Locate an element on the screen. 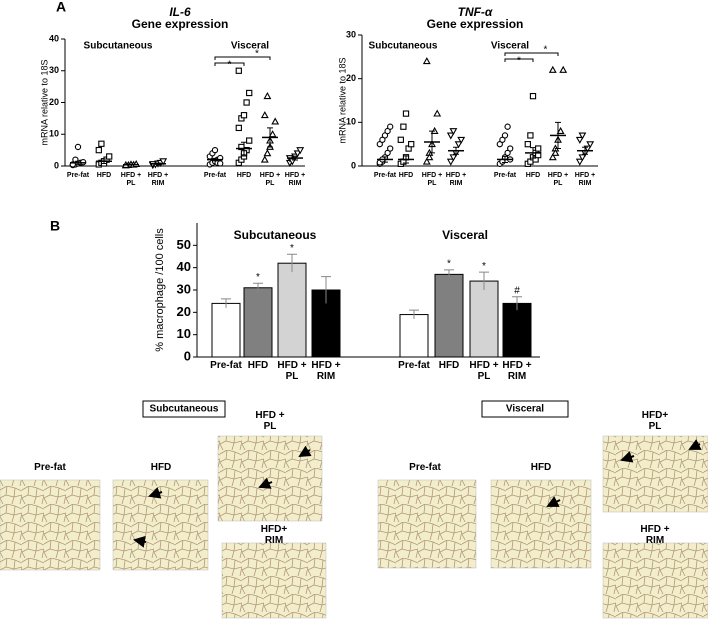  y-tick-label: 30 is located at coordinates (351, 34).